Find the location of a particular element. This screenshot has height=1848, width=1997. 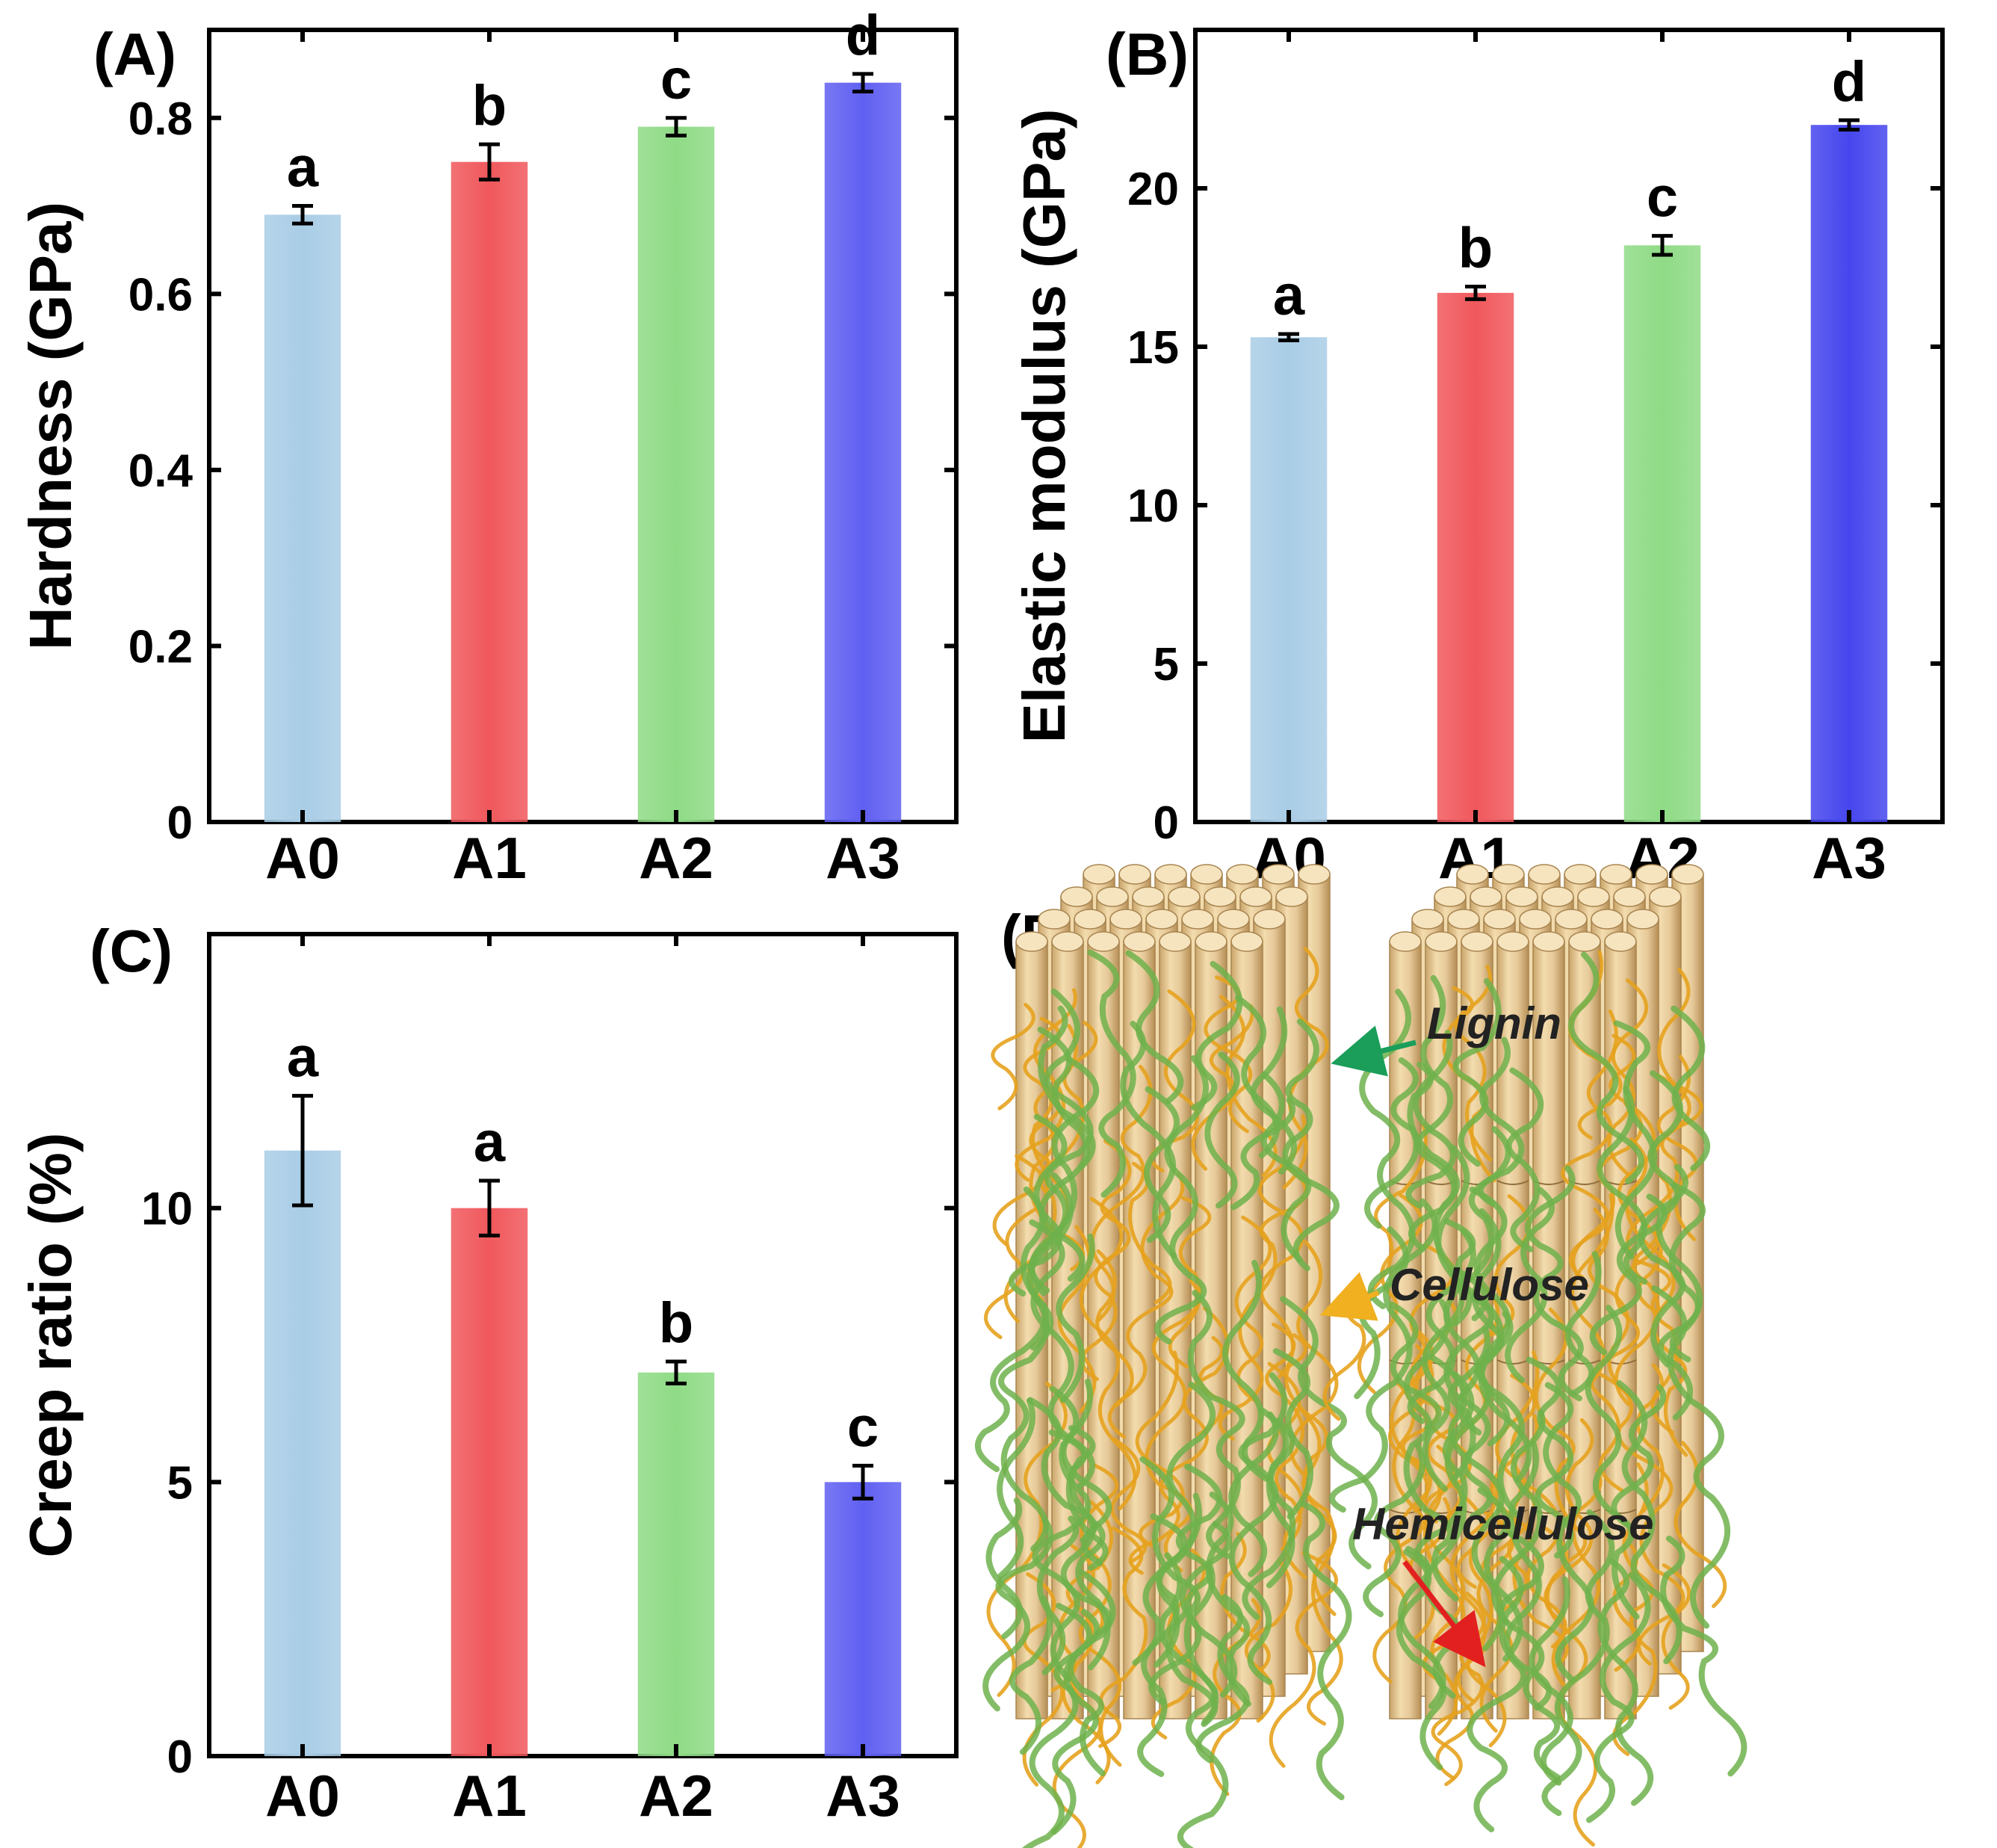

hemicellulose-label: Hemicellulose is located at coordinates (1503, 1524).